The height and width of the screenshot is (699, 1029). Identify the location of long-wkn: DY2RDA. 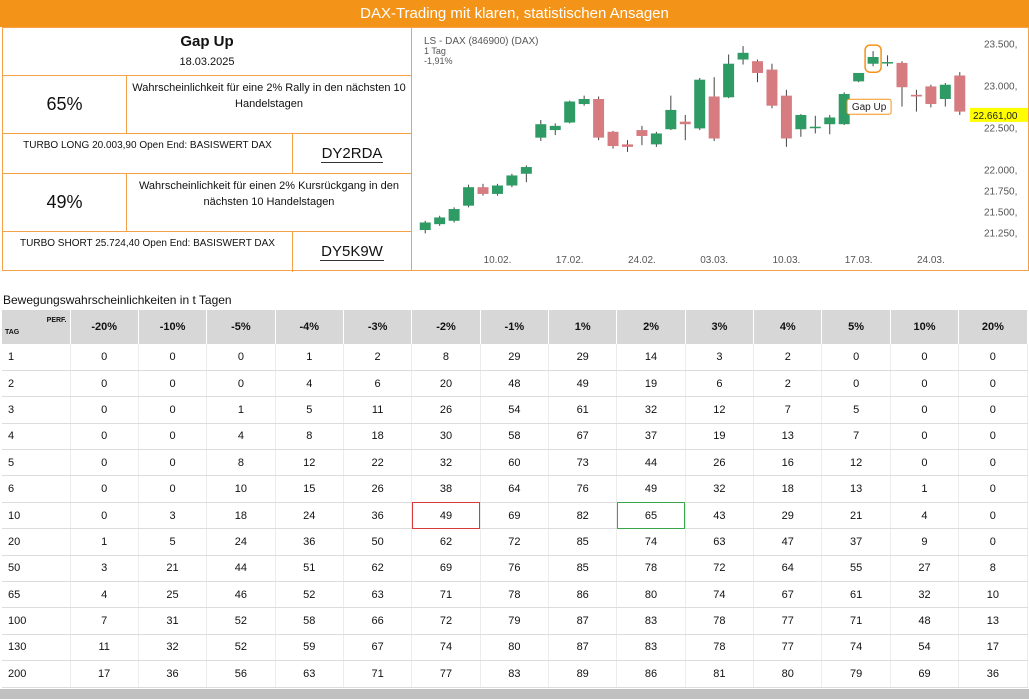
(352, 153).